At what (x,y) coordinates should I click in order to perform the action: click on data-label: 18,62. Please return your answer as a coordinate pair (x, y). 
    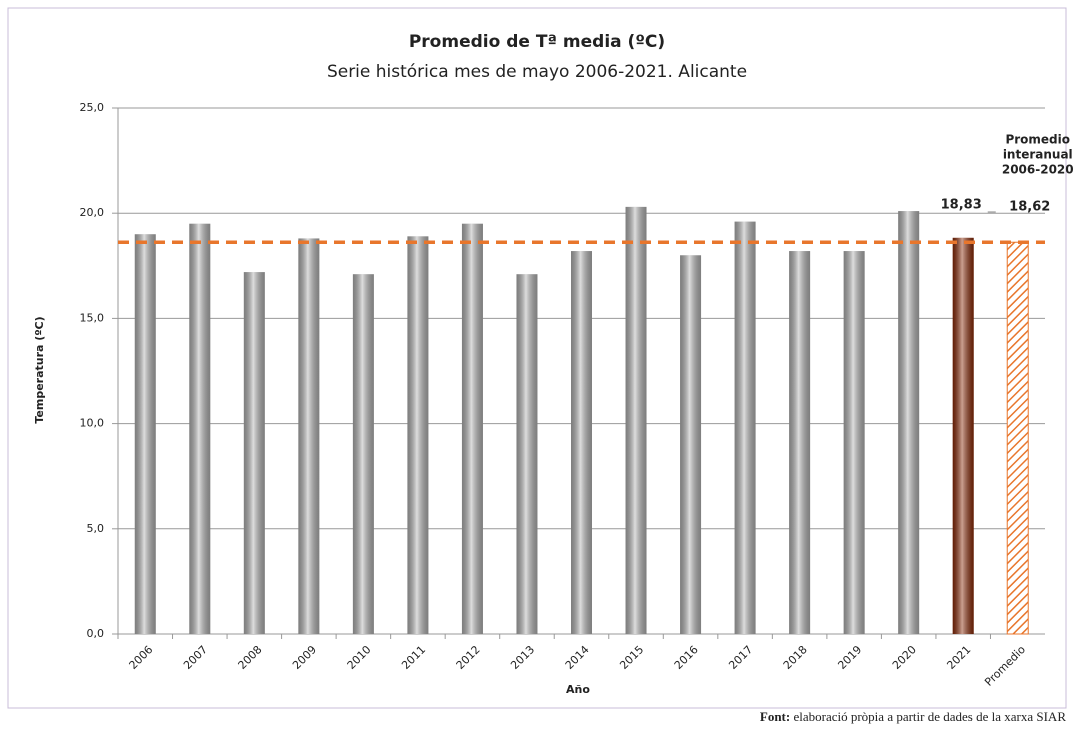
    Looking at the image, I should click on (1029, 207).